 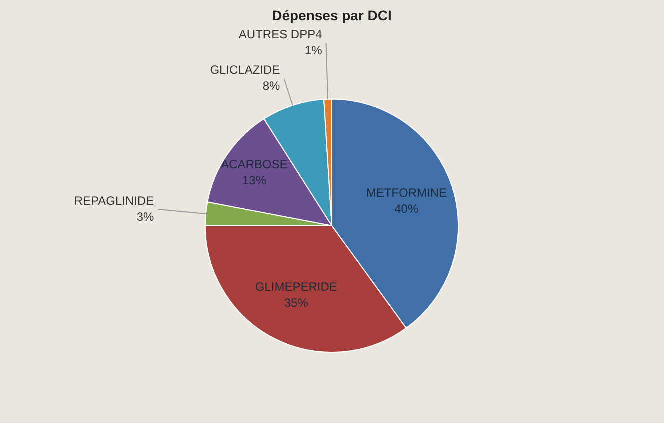 What do you see at coordinates (332, 15) in the screenshot?
I see `chart-title: Dépenses par DCI` at bounding box center [332, 15].